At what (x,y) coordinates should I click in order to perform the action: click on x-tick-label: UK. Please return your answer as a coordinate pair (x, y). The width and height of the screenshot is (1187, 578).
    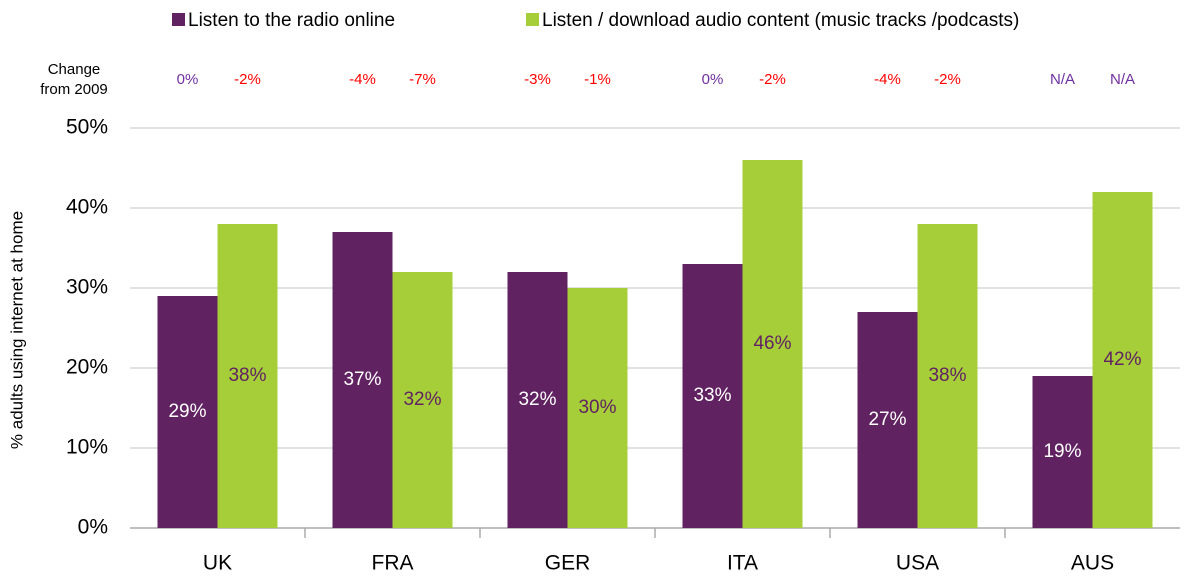
    Looking at the image, I should click on (217, 563).